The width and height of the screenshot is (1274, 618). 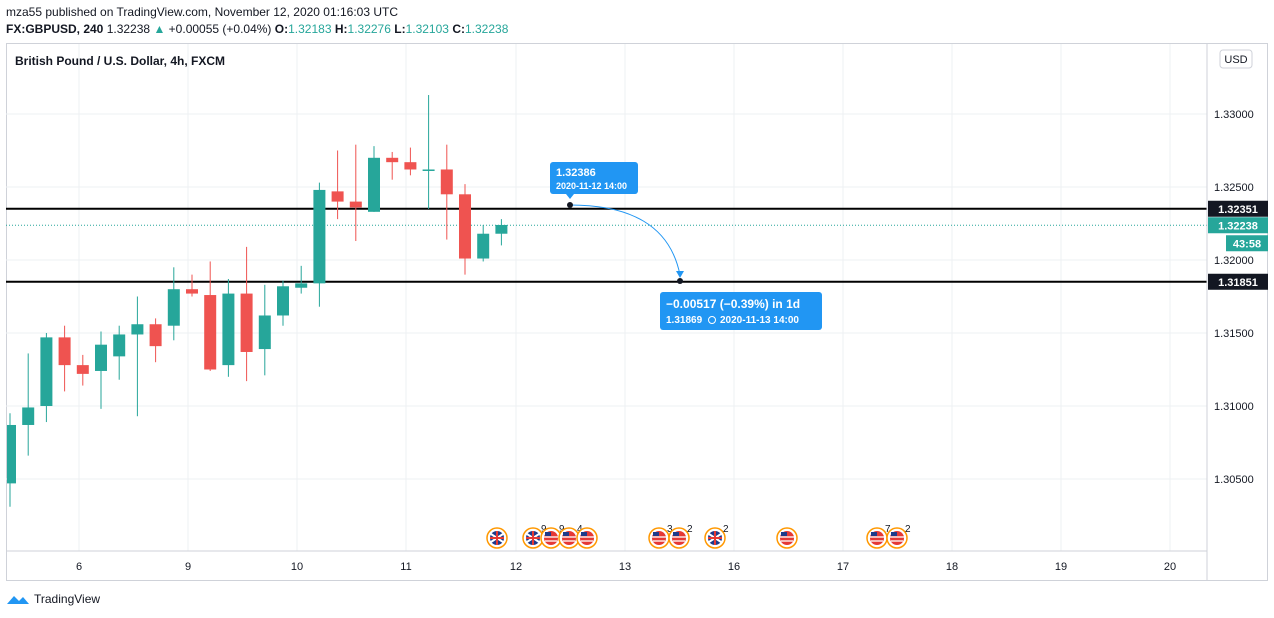 What do you see at coordinates (281, 29) in the screenshot?
I see `open-label: O:` at bounding box center [281, 29].